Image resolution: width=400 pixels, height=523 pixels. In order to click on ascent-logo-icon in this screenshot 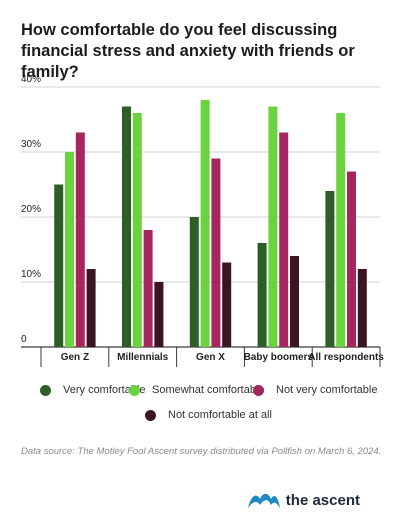, I will do `click(263, 500)`.